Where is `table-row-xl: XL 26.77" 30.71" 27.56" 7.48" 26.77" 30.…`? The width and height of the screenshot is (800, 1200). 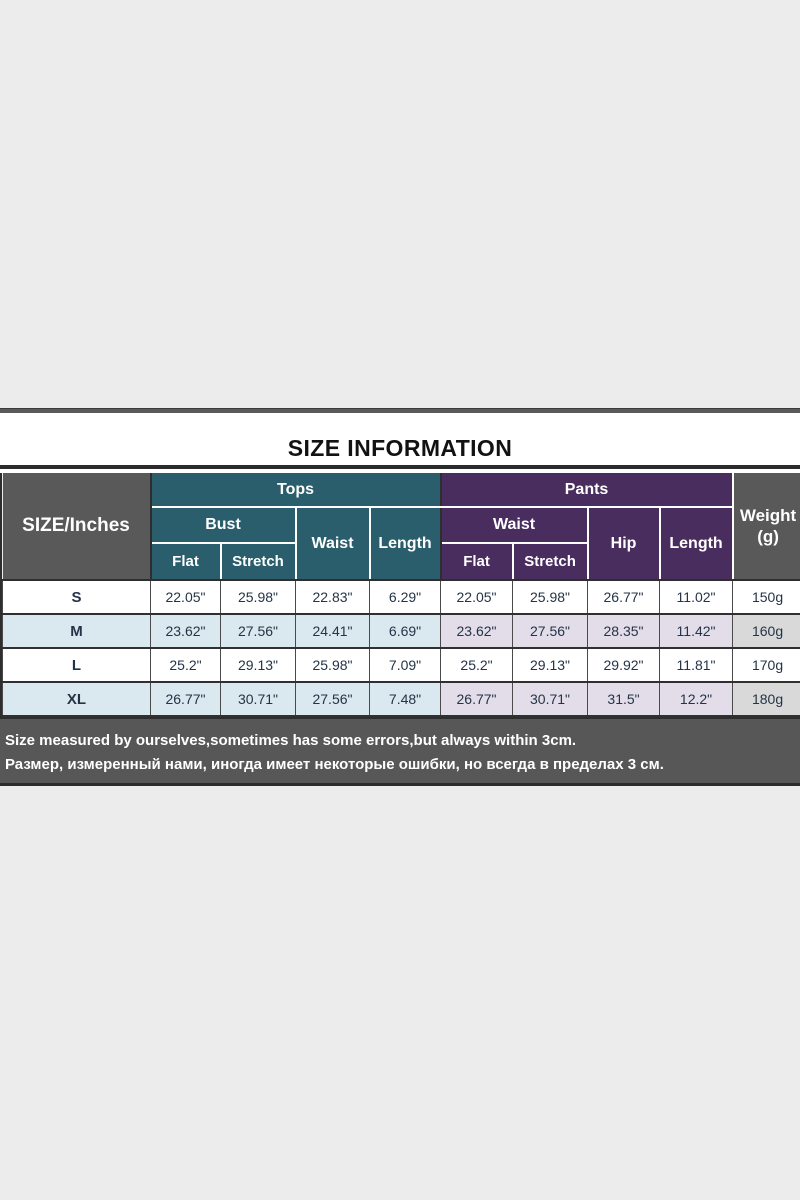
table-row-xl: XL 26.77" 30.71" 27.56" 7.48" 26.77" 30.… is located at coordinates (401, 699).